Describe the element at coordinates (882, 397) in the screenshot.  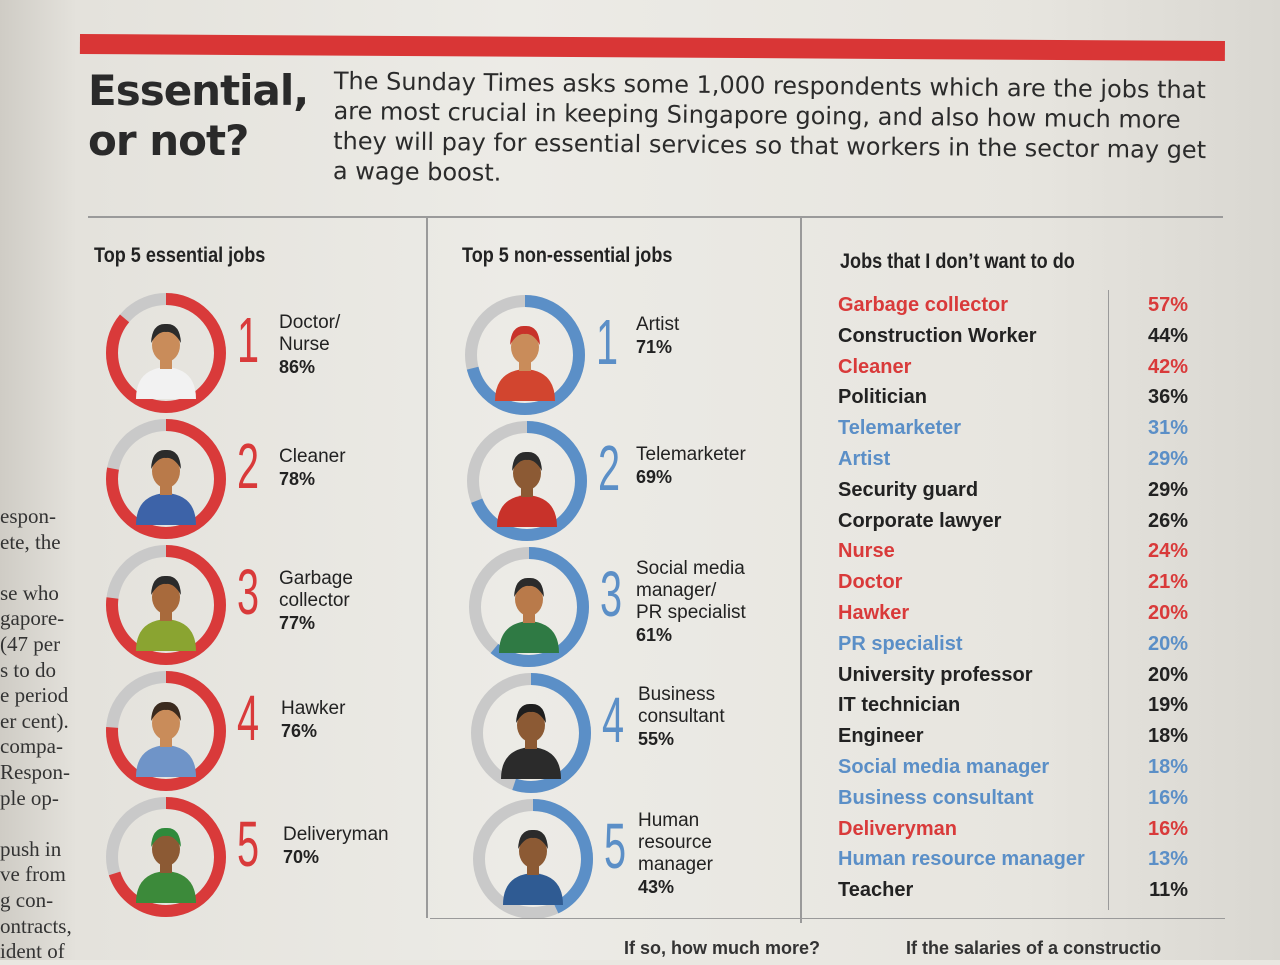
I see `row-job: Politician` at that location.